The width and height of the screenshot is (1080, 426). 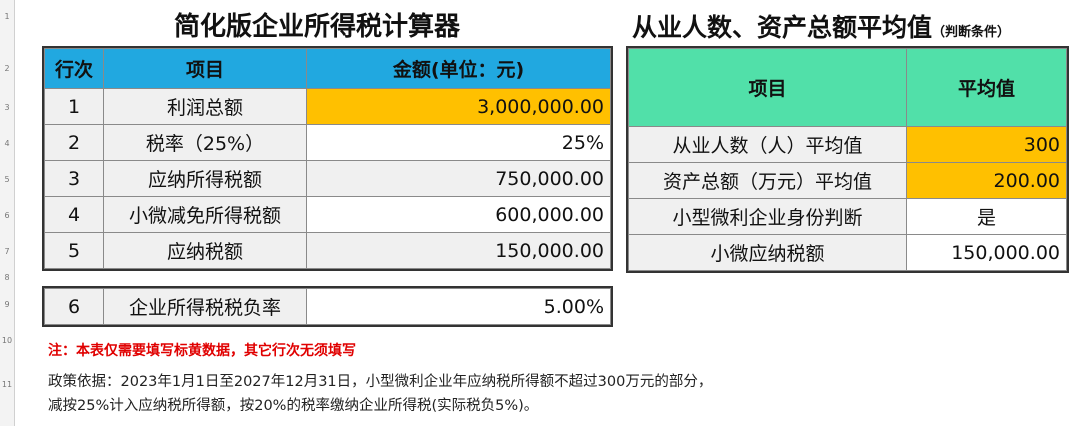 I want to click on small-micro-tax-payable: 150,000.00, so click(x=986, y=252).